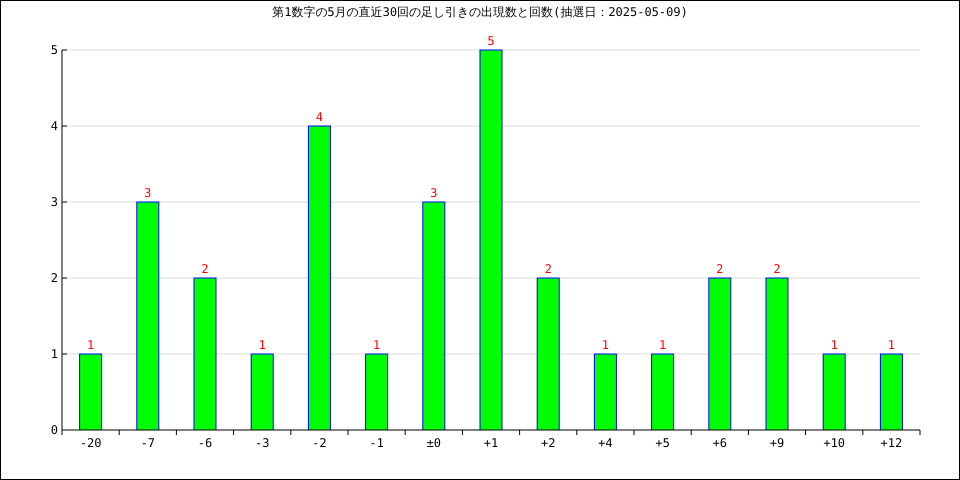 This screenshot has width=960, height=480. Describe the element at coordinates (205, 443) in the screenshot. I see `x-tick-label: -6` at that location.